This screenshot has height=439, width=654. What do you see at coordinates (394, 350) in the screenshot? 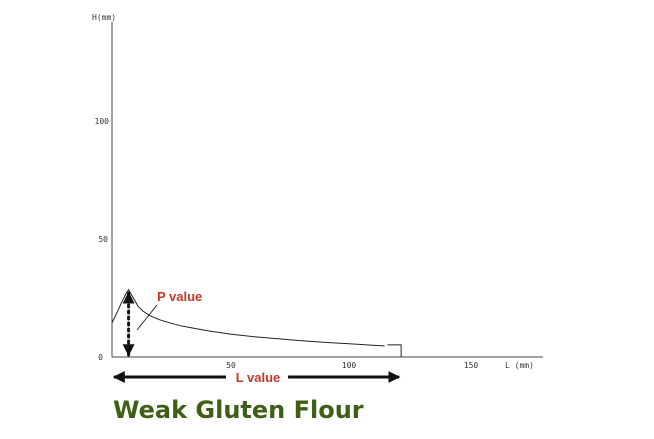
I see `curve-end-cap` at bounding box center [394, 350].